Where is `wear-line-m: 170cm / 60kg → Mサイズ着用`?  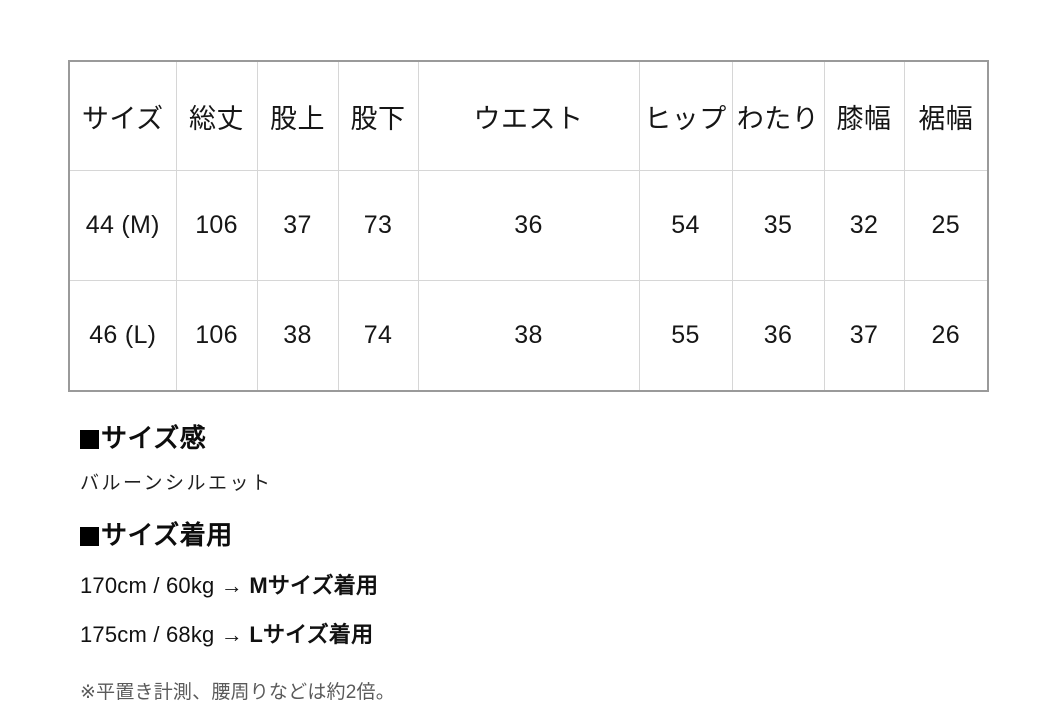
wear-line-m: 170cm / 60kg → Mサイズ着用 is located at coordinates (530, 584).